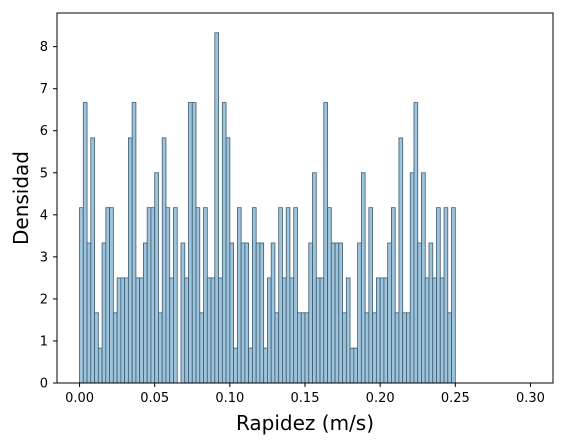 This screenshot has width=566, height=445. I want to click on y-tick-label: 8, so click(44, 47).